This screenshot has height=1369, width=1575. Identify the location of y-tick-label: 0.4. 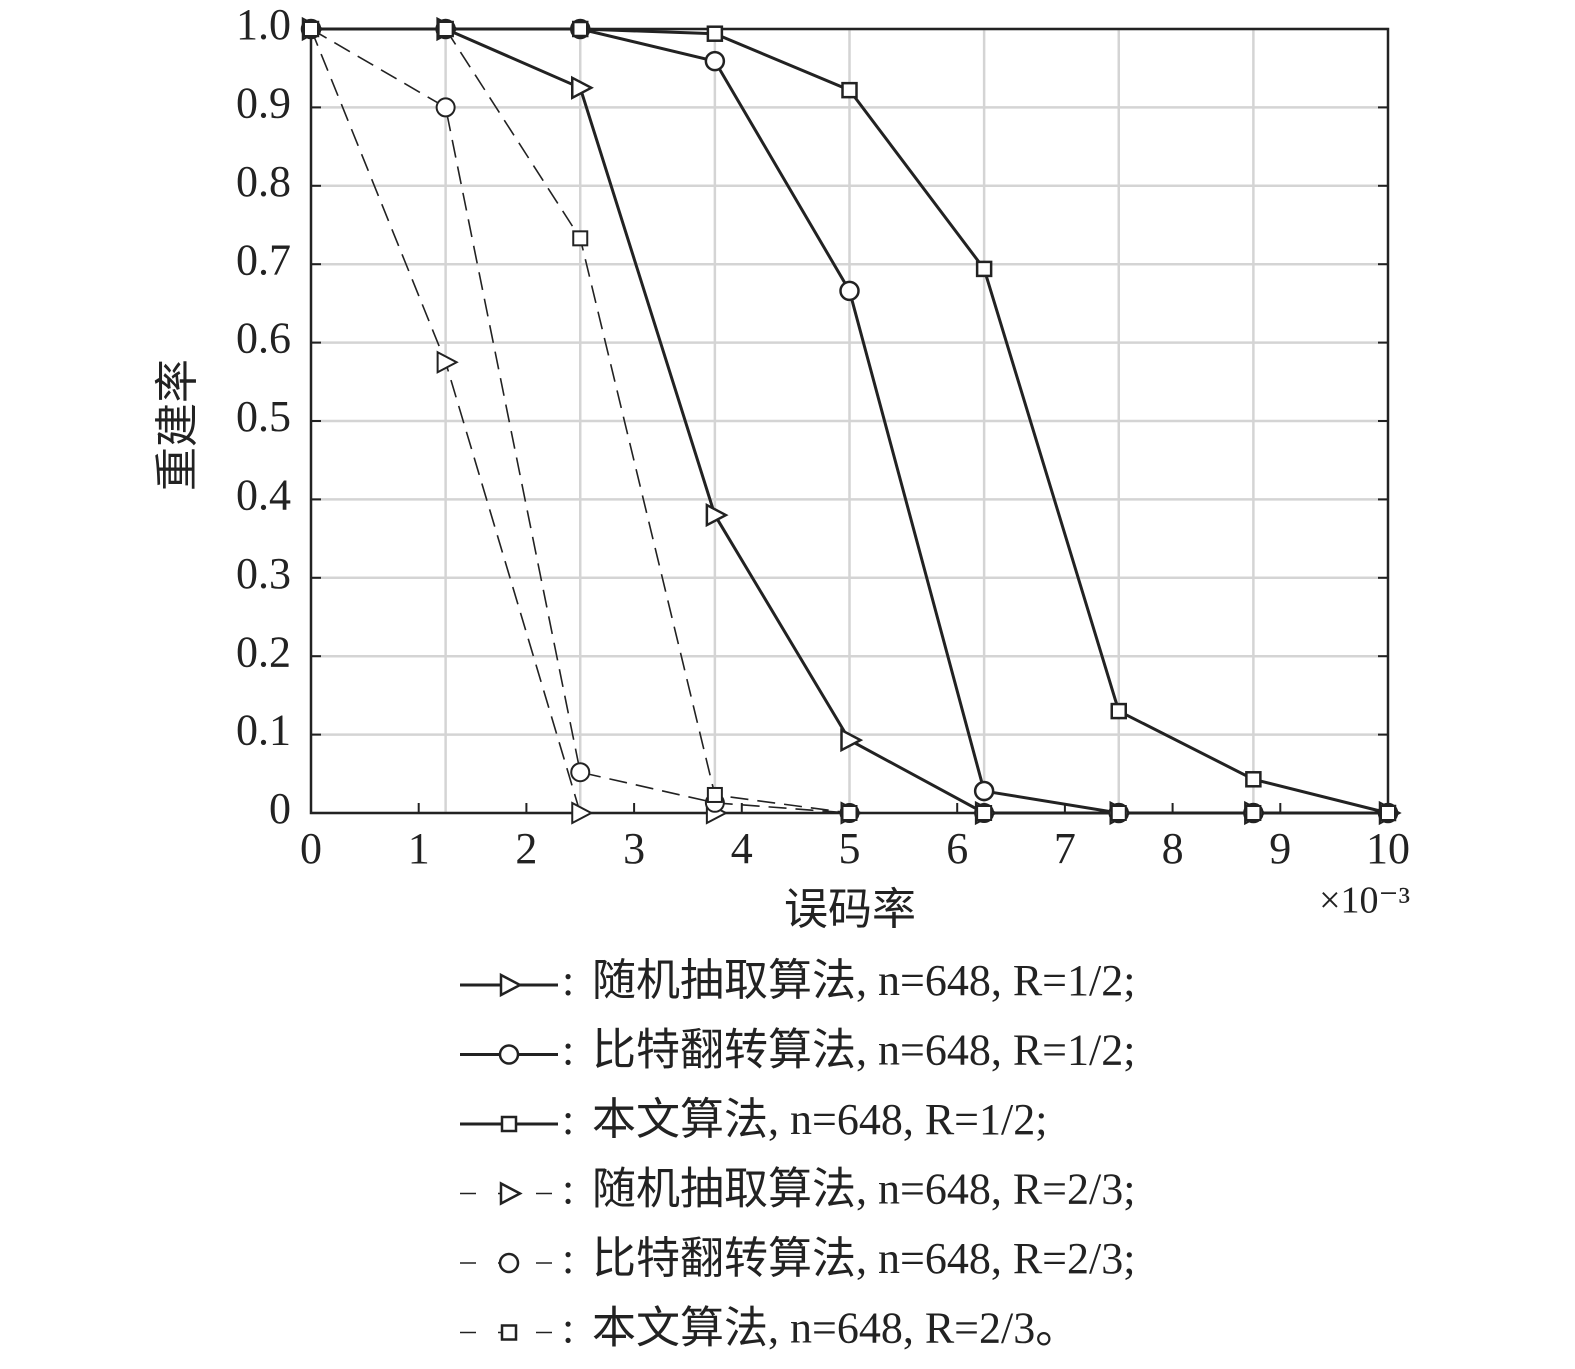
(263, 494).